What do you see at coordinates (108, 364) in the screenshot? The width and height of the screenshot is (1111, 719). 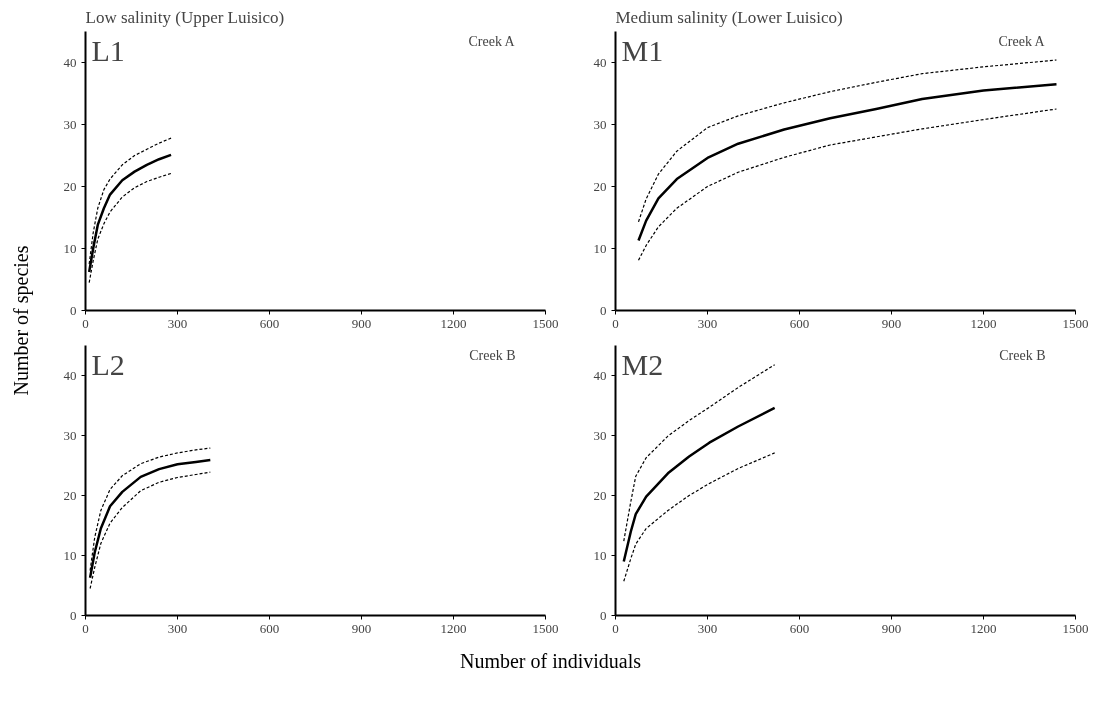 I see `annotation: L2` at bounding box center [108, 364].